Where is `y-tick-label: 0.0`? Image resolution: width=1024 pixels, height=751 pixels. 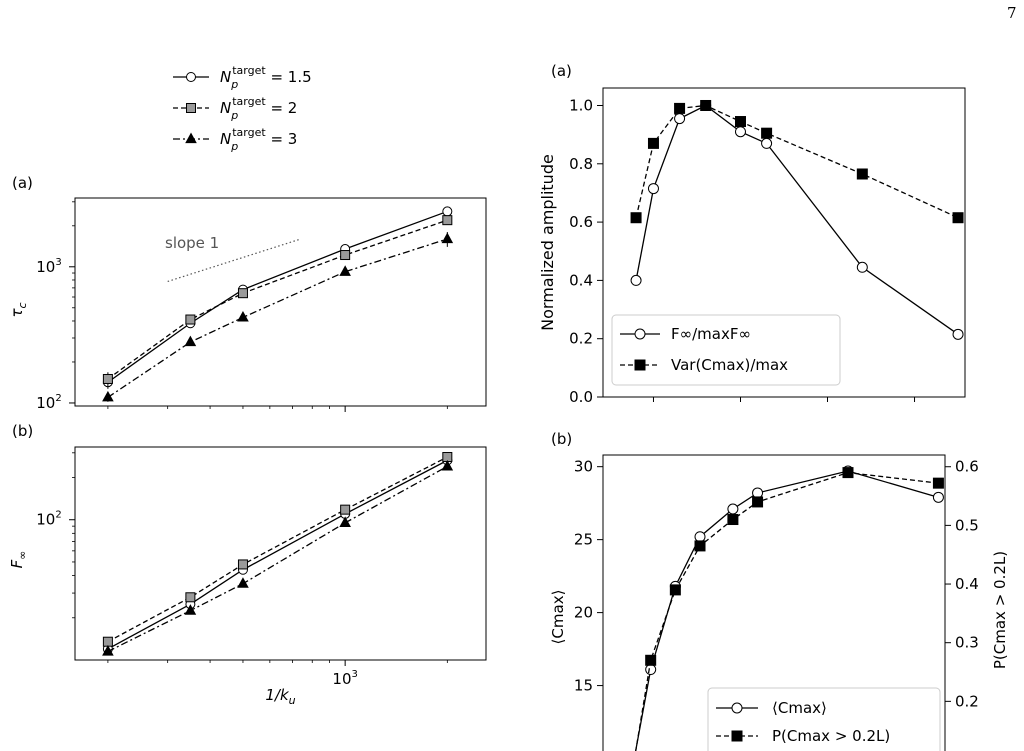 y-tick-label: 0.0 is located at coordinates (581, 397).